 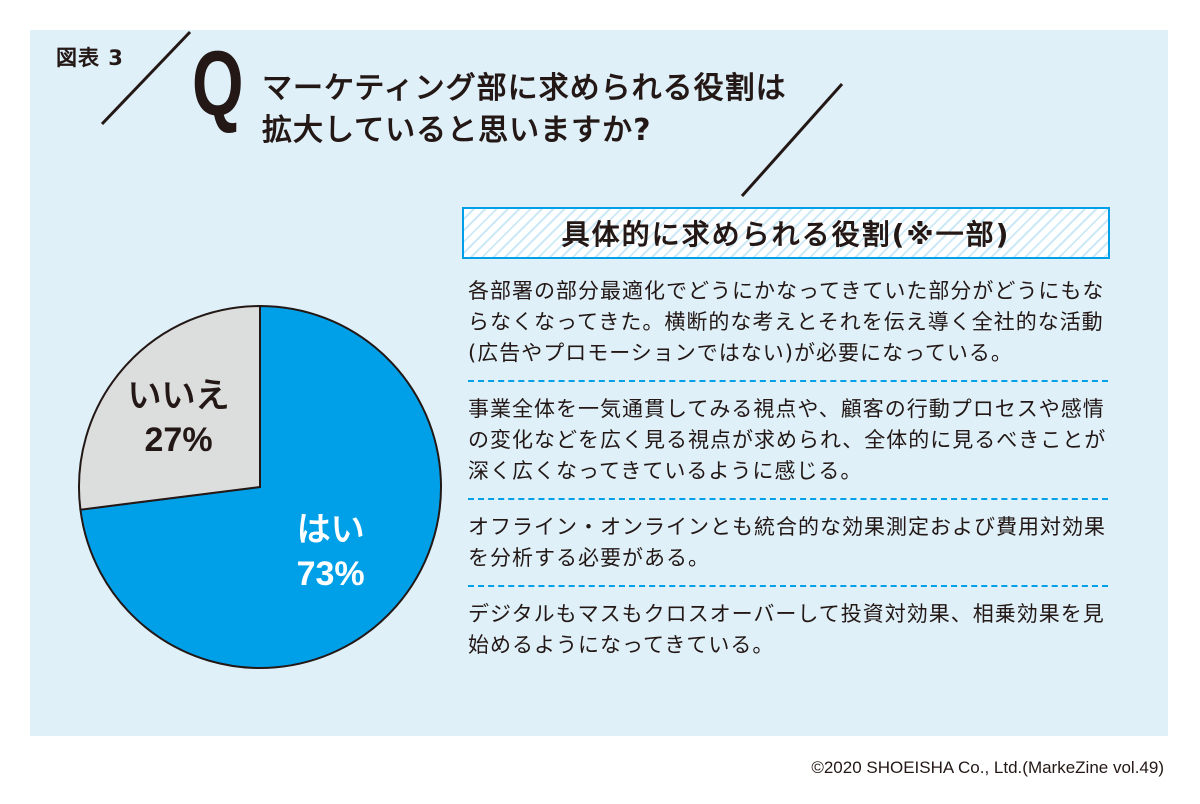 I want to click on divider-slash-right, so click(x=792, y=140).